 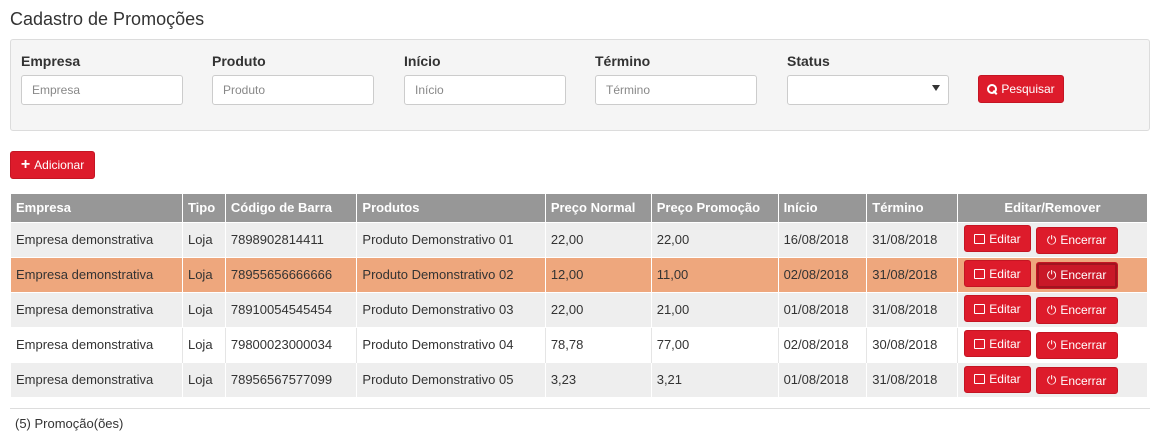 I want to click on col-empresa: Empresa, so click(x=97, y=208).